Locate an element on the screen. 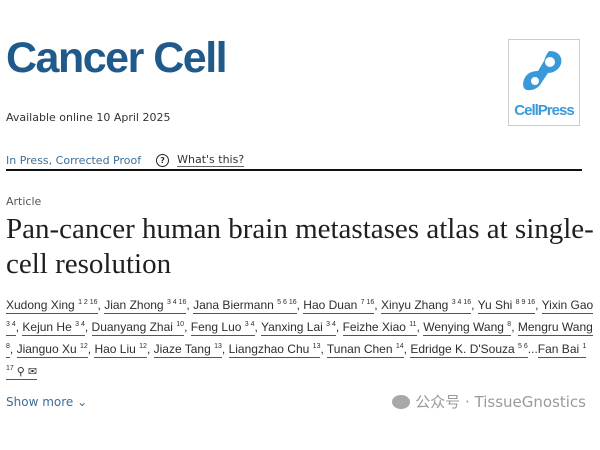 This screenshot has width=600, height=450. wechat-icon is located at coordinates (401, 401).